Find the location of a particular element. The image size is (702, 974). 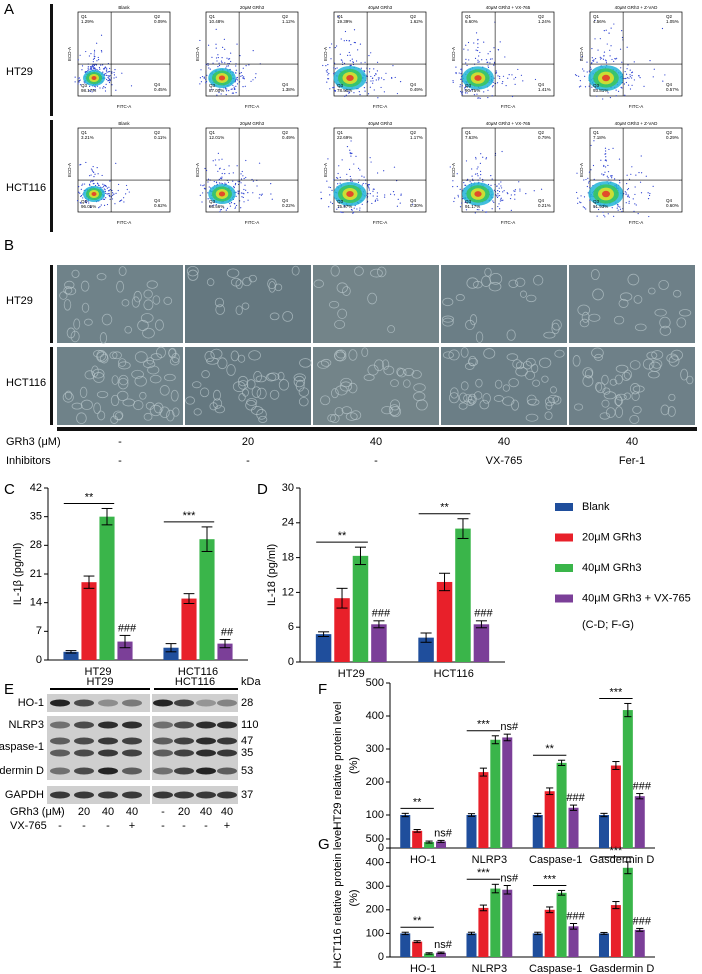

quadrant-value: 75.97% is located at coordinates (344, 206).